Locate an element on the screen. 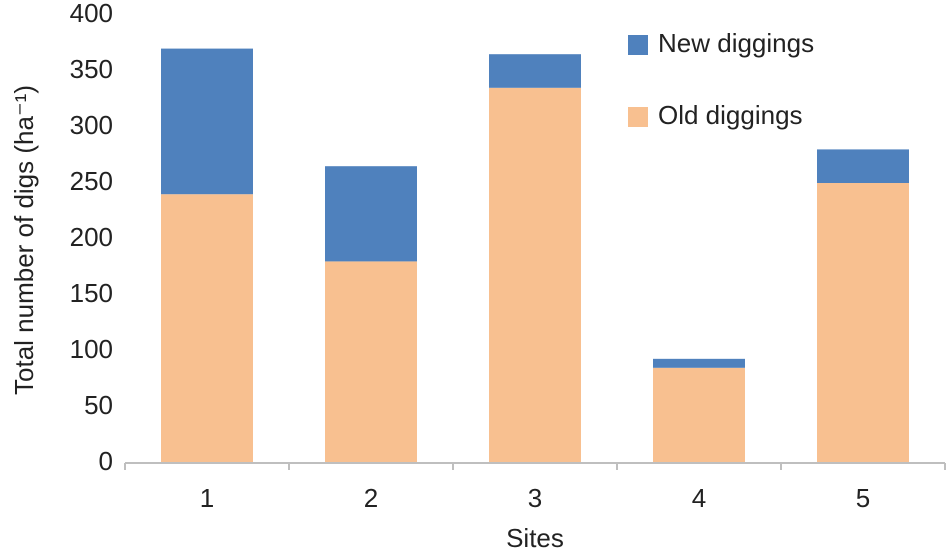  y-tick-label: 350 is located at coordinates (91, 69).